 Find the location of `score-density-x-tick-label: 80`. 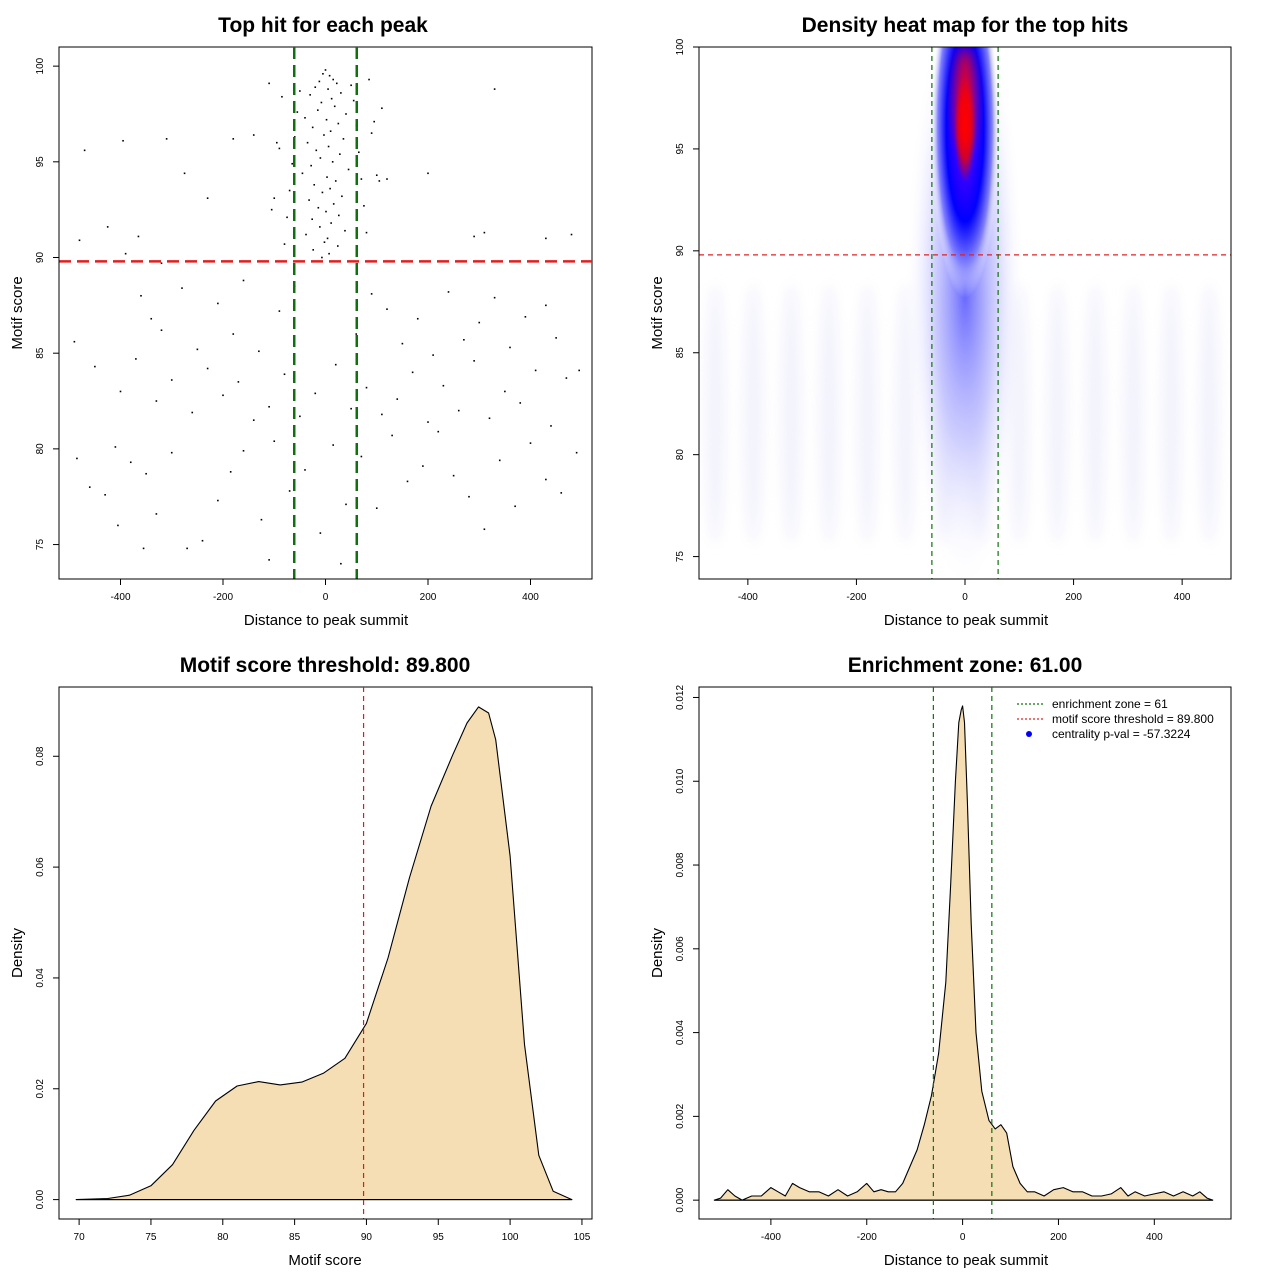

score-density-x-tick-label: 80 is located at coordinates (223, 1237).